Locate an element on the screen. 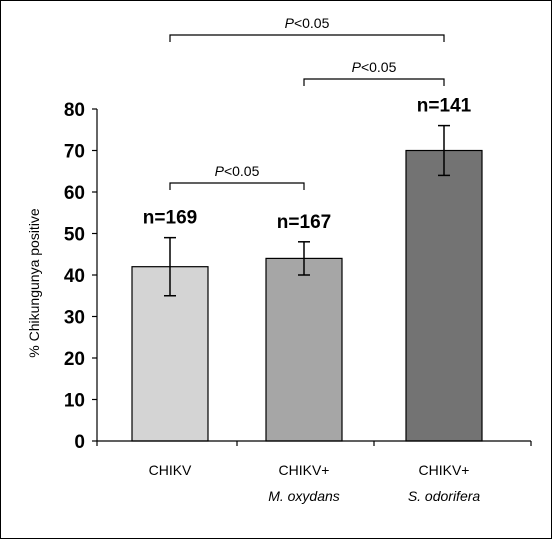 This screenshot has height=540, width=552. y-axis-label: % Chikungunya positive is located at coordinates (34, 283).